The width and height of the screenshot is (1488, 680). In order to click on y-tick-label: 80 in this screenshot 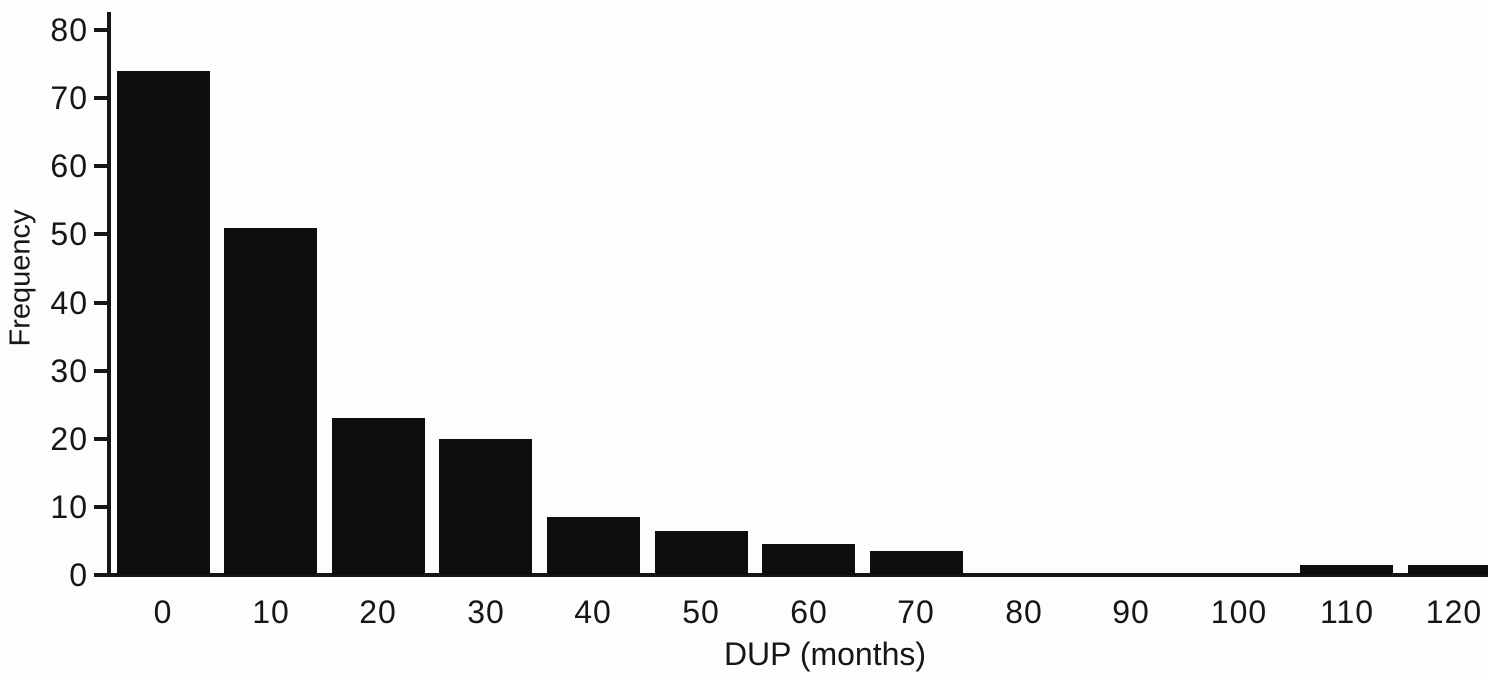, I will do `click(69, 30)`.